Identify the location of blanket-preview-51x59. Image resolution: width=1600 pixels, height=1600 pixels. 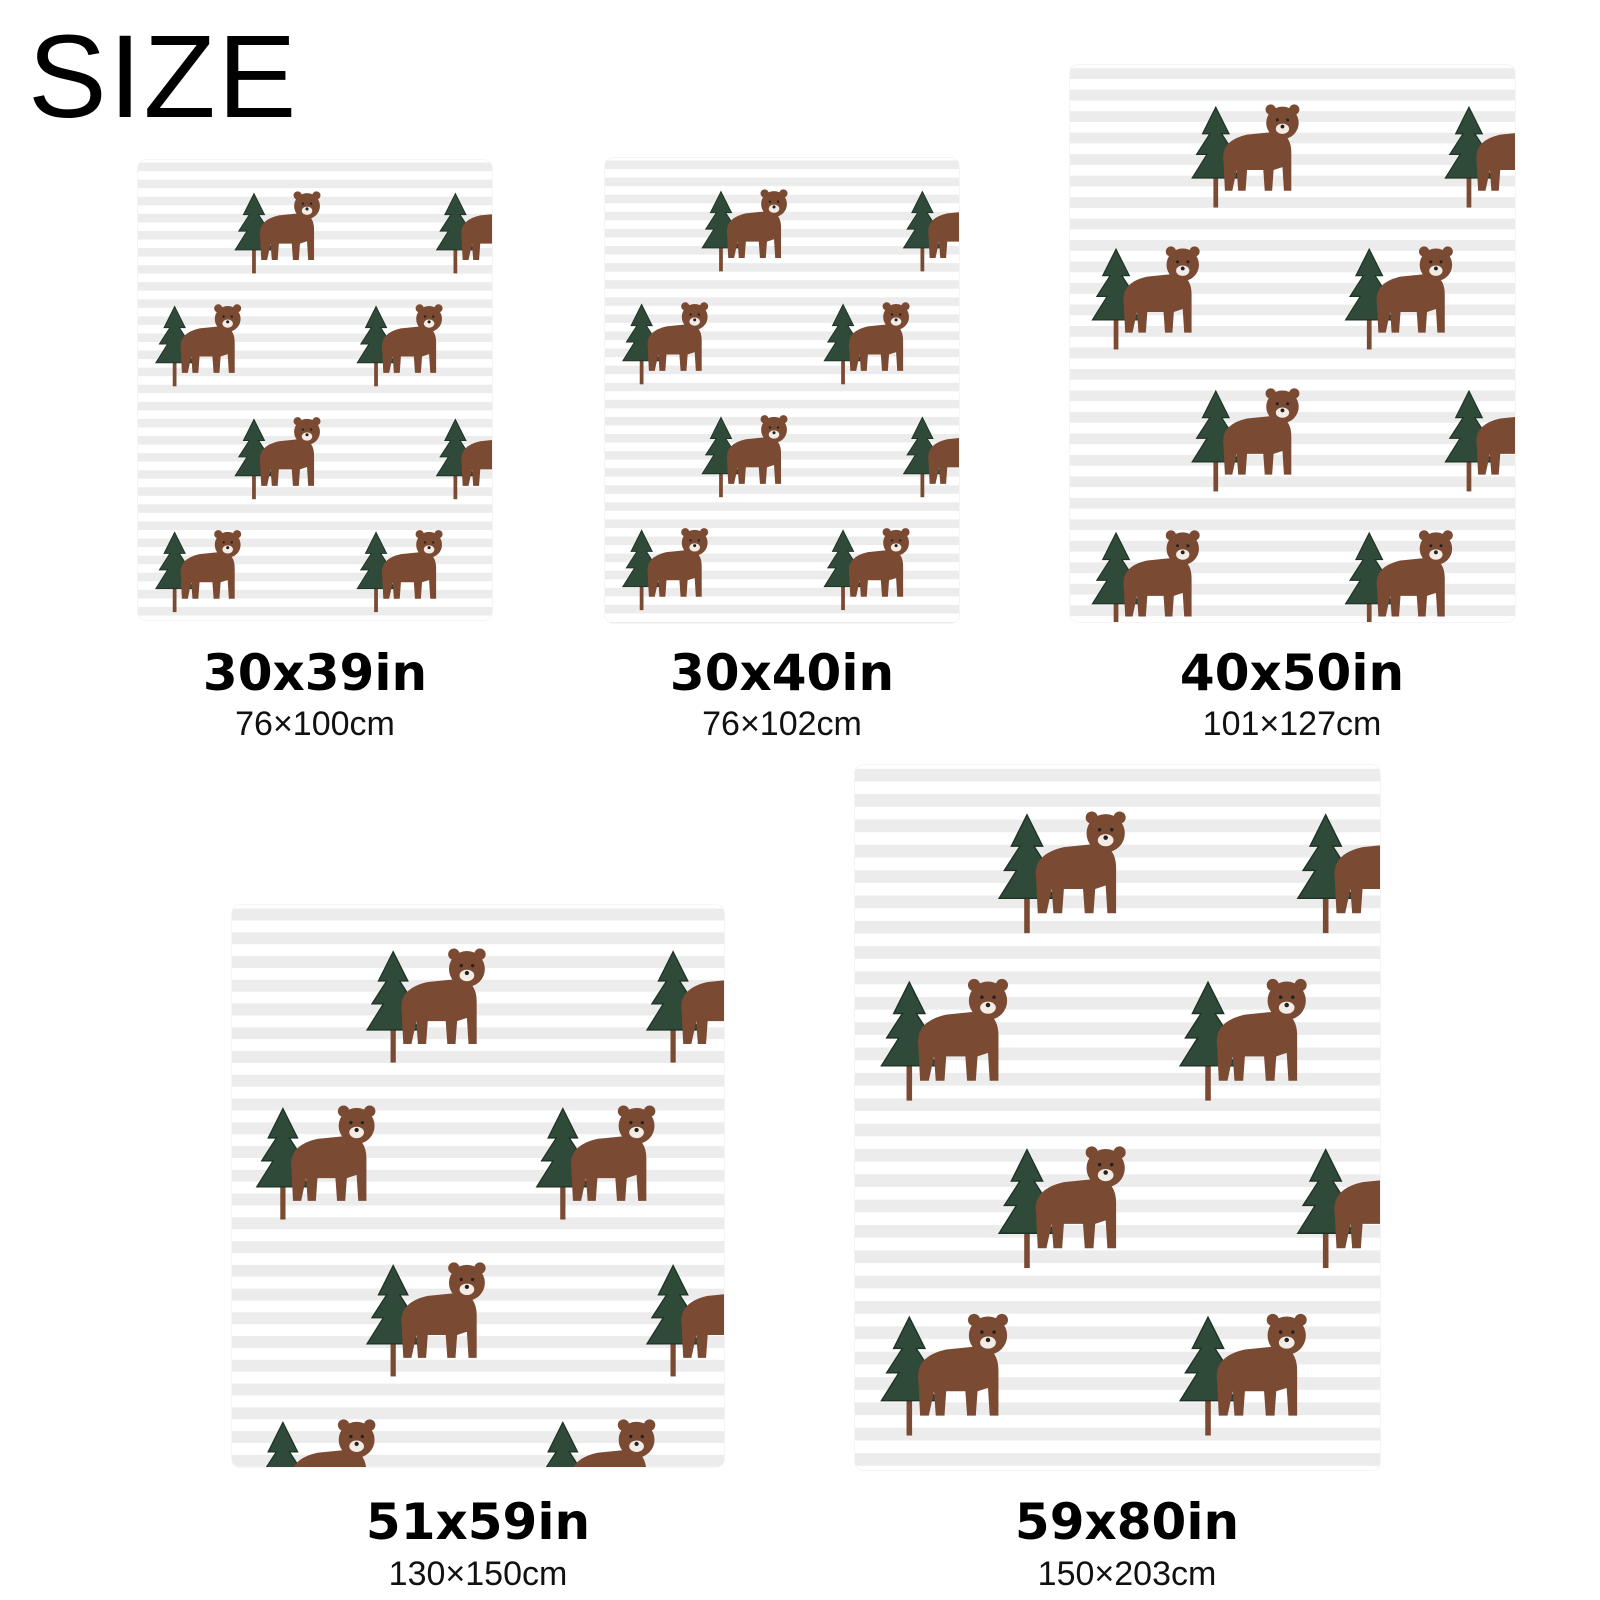
(478, 1186).